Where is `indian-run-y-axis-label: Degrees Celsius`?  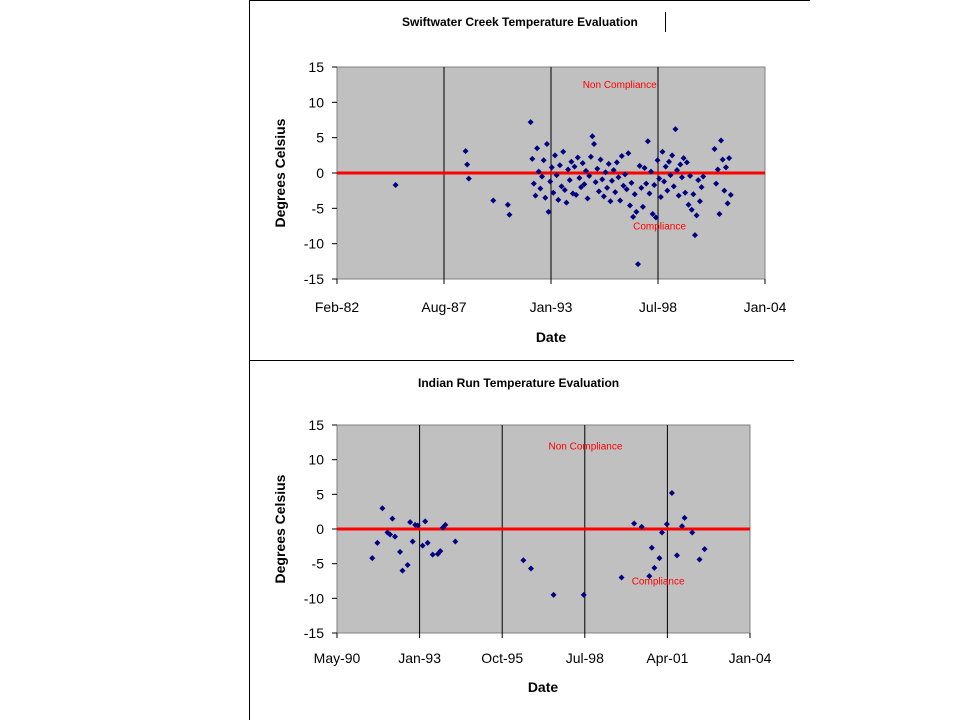
indian-run-y-axis-label: Degrees Celsius is located at coordinates (280, 528).